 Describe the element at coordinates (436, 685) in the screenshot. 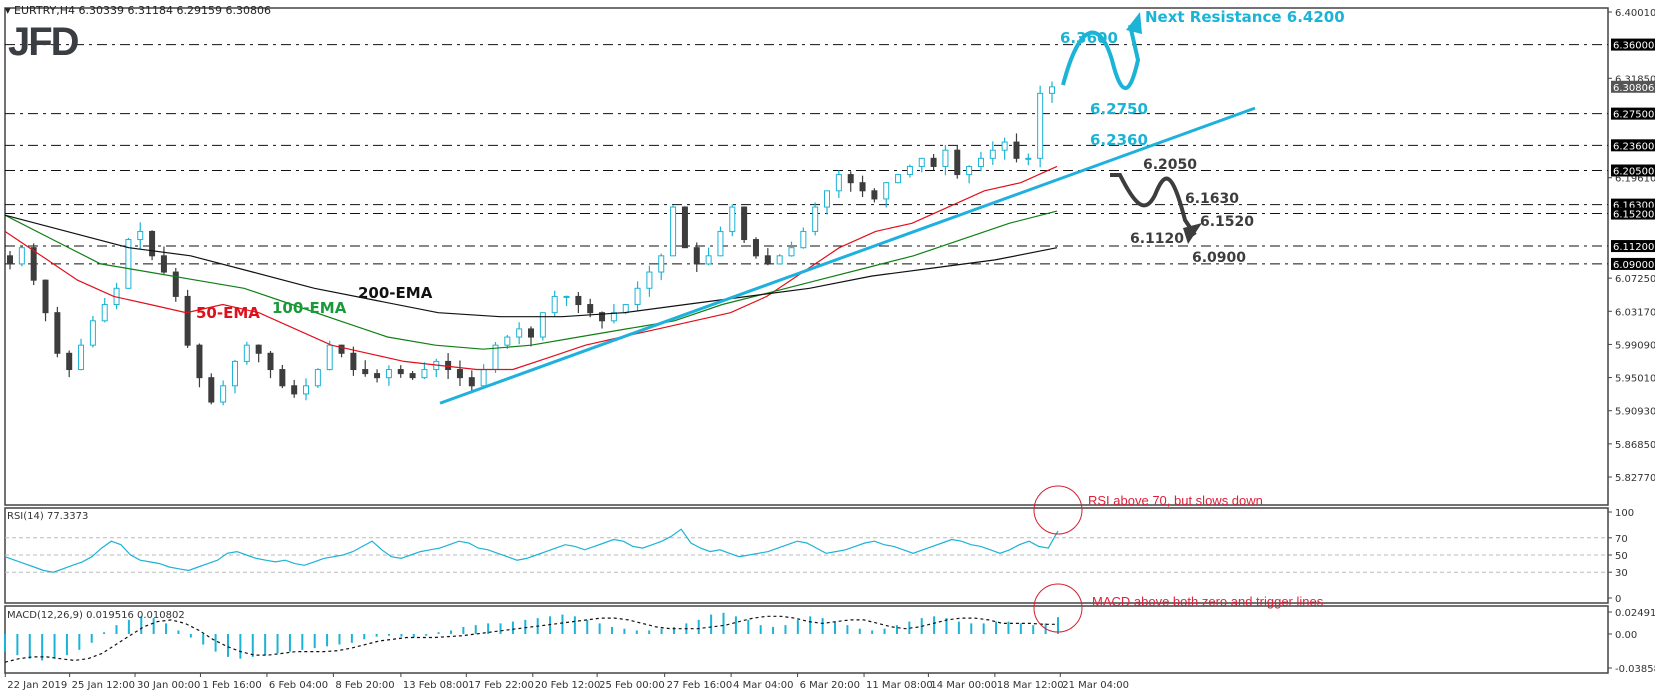

I see `date-tick-label: 13 Feb 08:00` at that location.